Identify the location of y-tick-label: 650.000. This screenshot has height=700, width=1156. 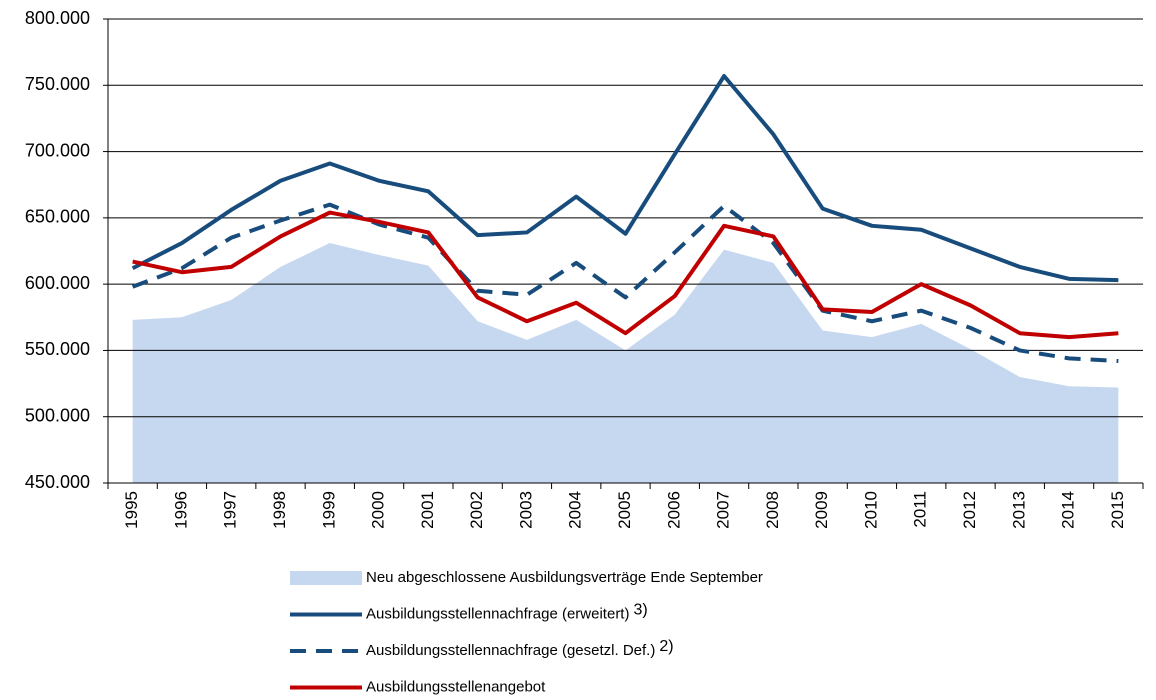
(57, 217).